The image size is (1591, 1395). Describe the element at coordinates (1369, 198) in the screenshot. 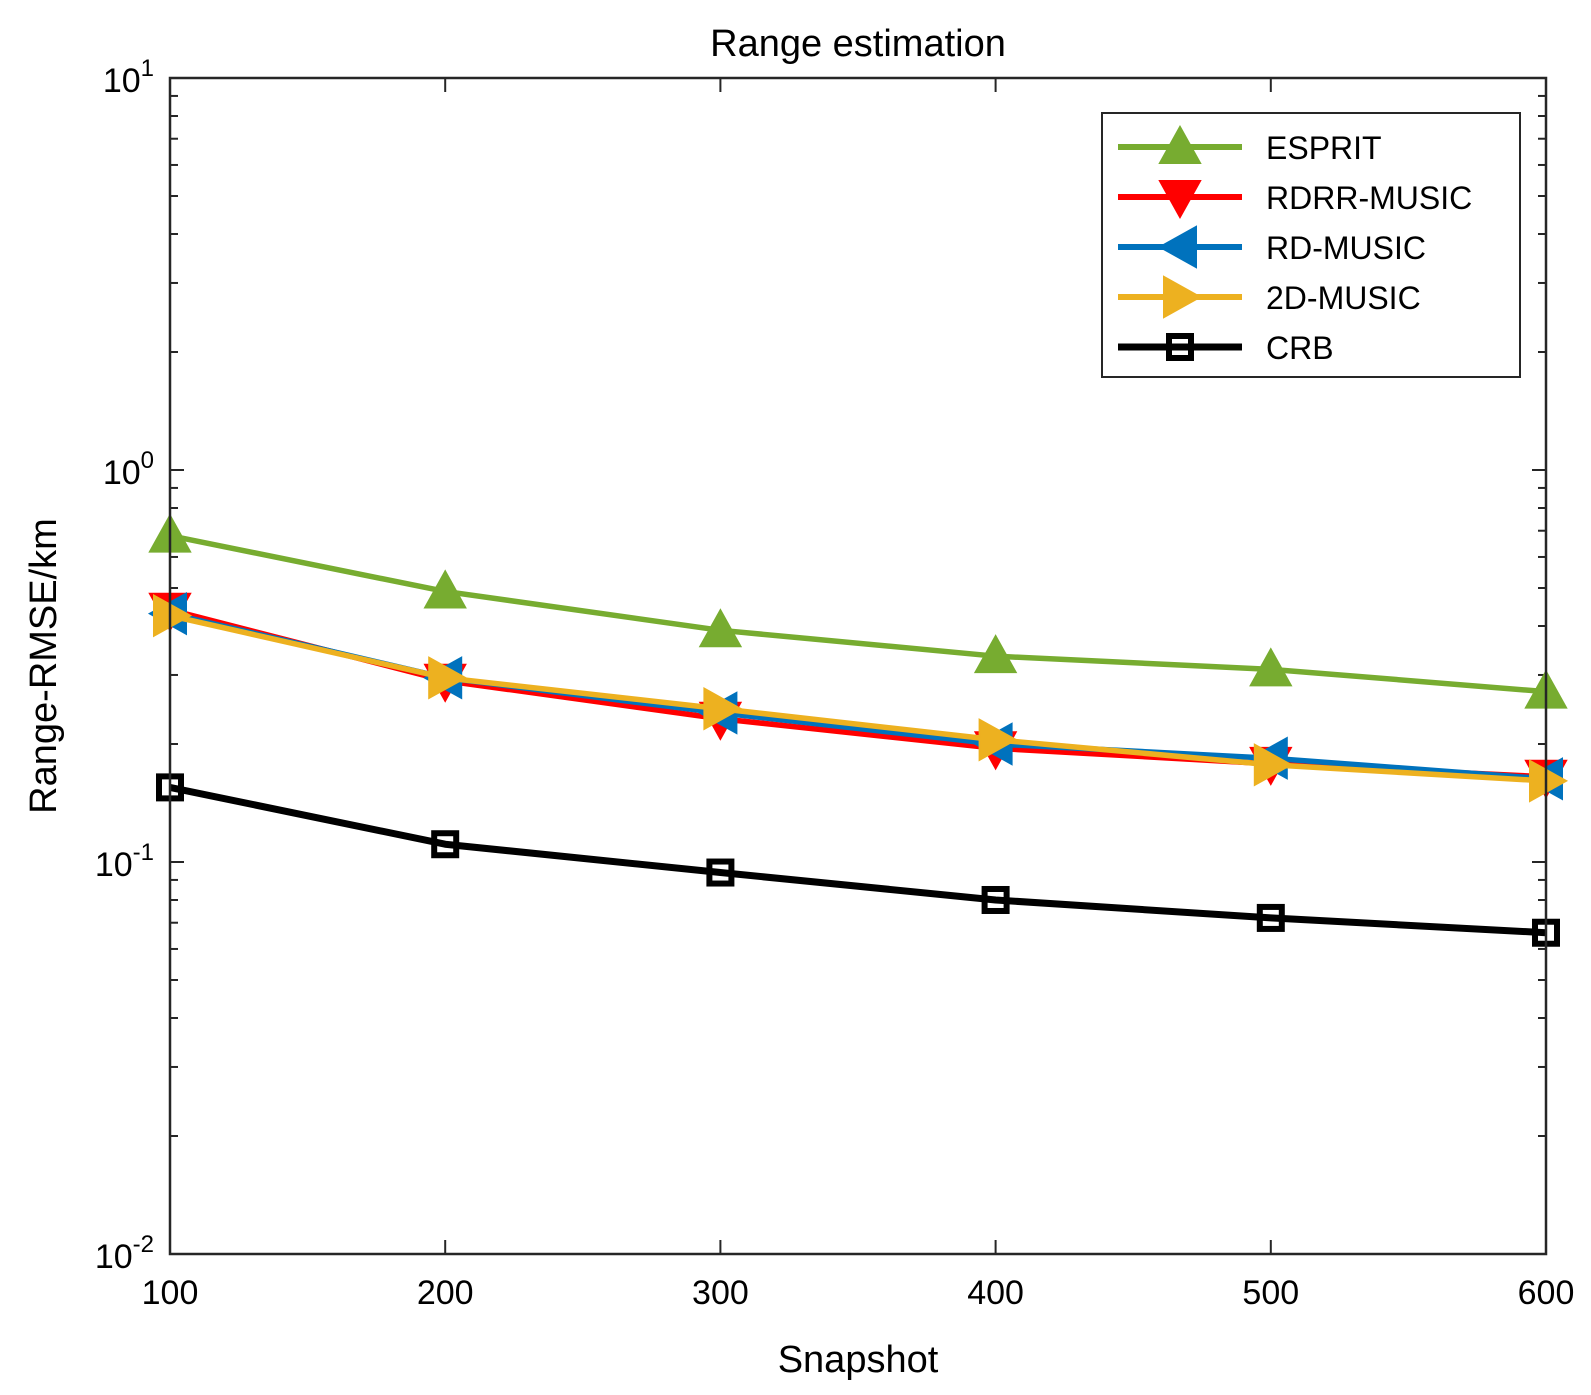

I see `legend-label: RDRR-MUSIC` at that location.